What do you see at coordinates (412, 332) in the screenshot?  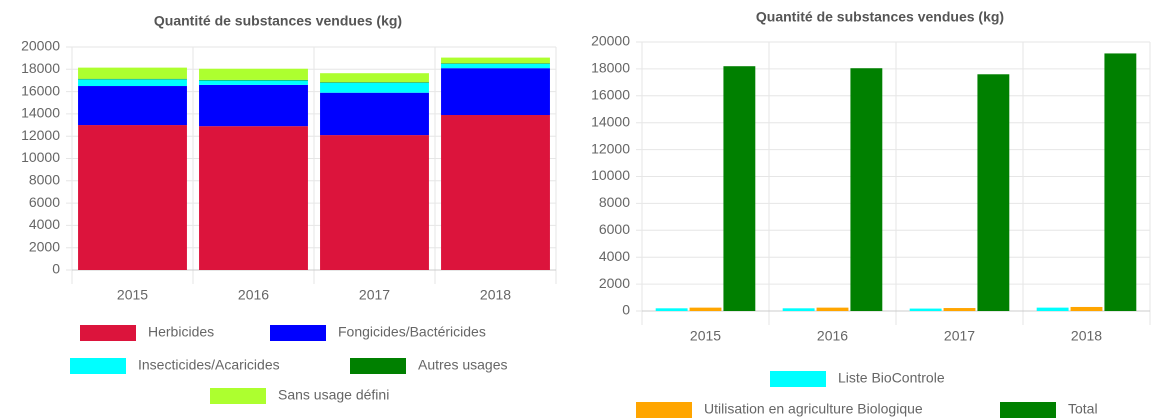 I see `legend-label: Fongicides/Bactéricides` at bounding box center [412, 332].